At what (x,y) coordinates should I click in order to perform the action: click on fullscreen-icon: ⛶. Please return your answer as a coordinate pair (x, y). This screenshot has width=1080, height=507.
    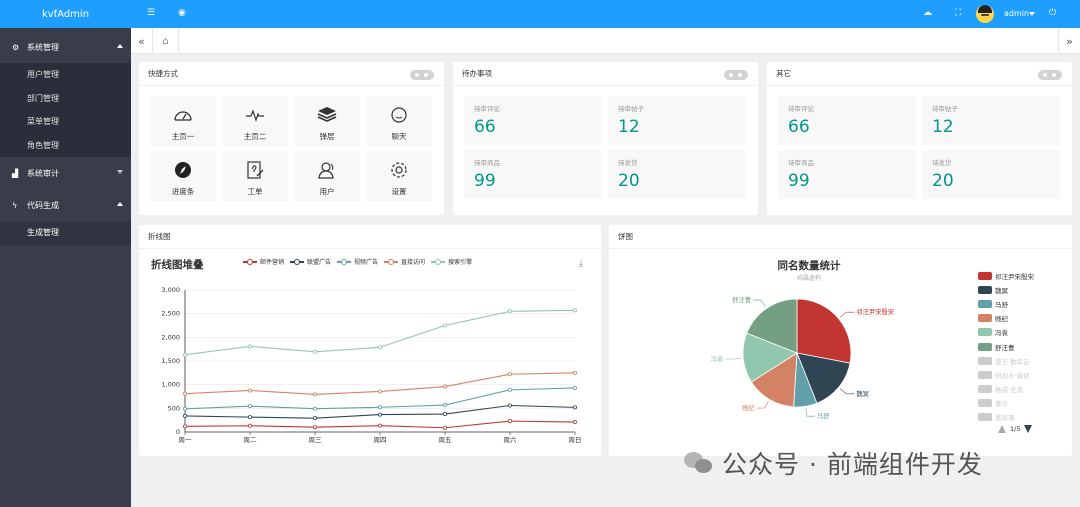
    Looking at the image, I should click on (958, 13).